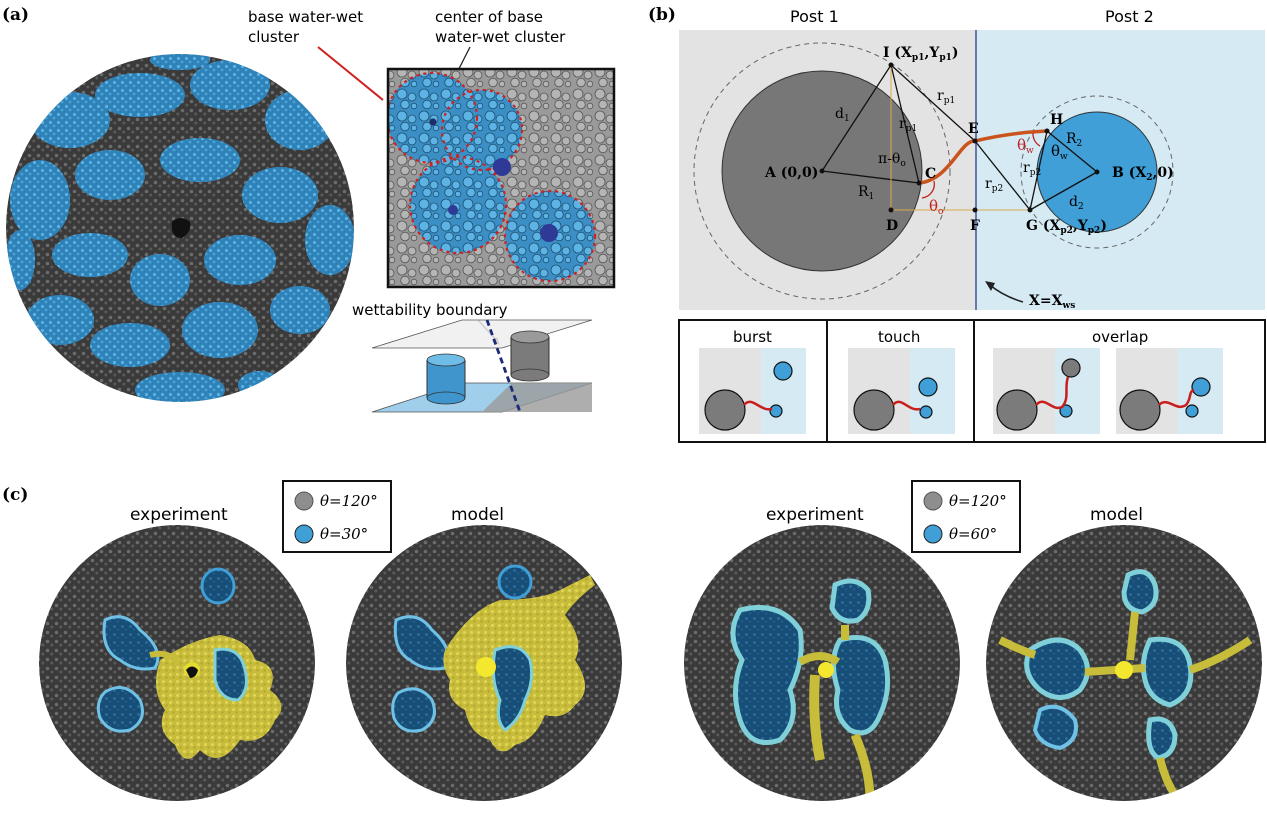 The image size is (1267, 815). I want to click on guide-lines, so click(960, 138).